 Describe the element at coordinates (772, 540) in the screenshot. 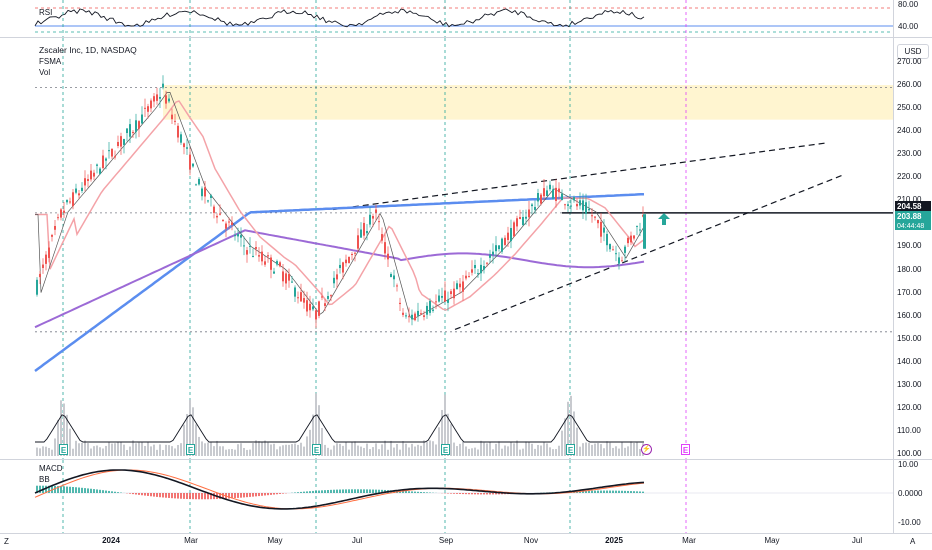

I see `time-label: May` at that location.